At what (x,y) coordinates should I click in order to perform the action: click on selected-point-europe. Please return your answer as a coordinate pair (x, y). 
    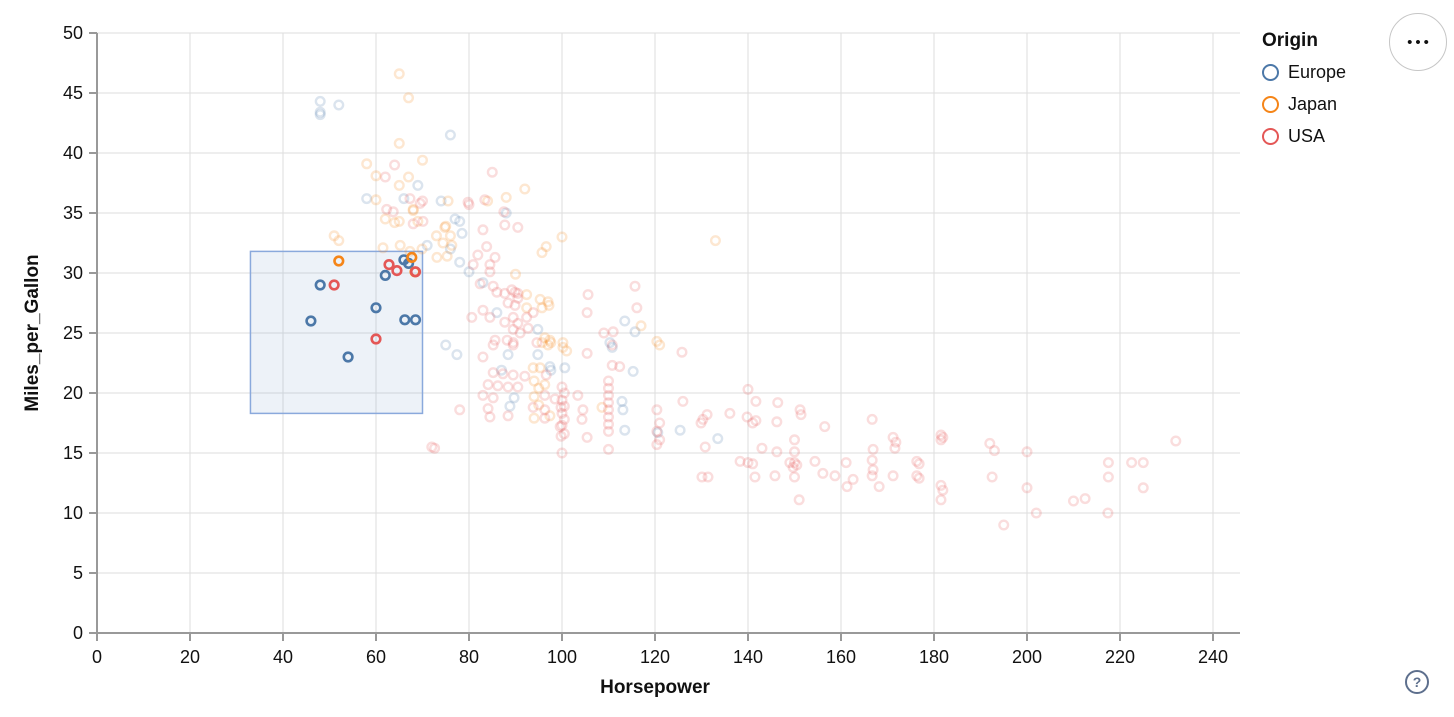
    Looking at the image, I should click on (376, 308).